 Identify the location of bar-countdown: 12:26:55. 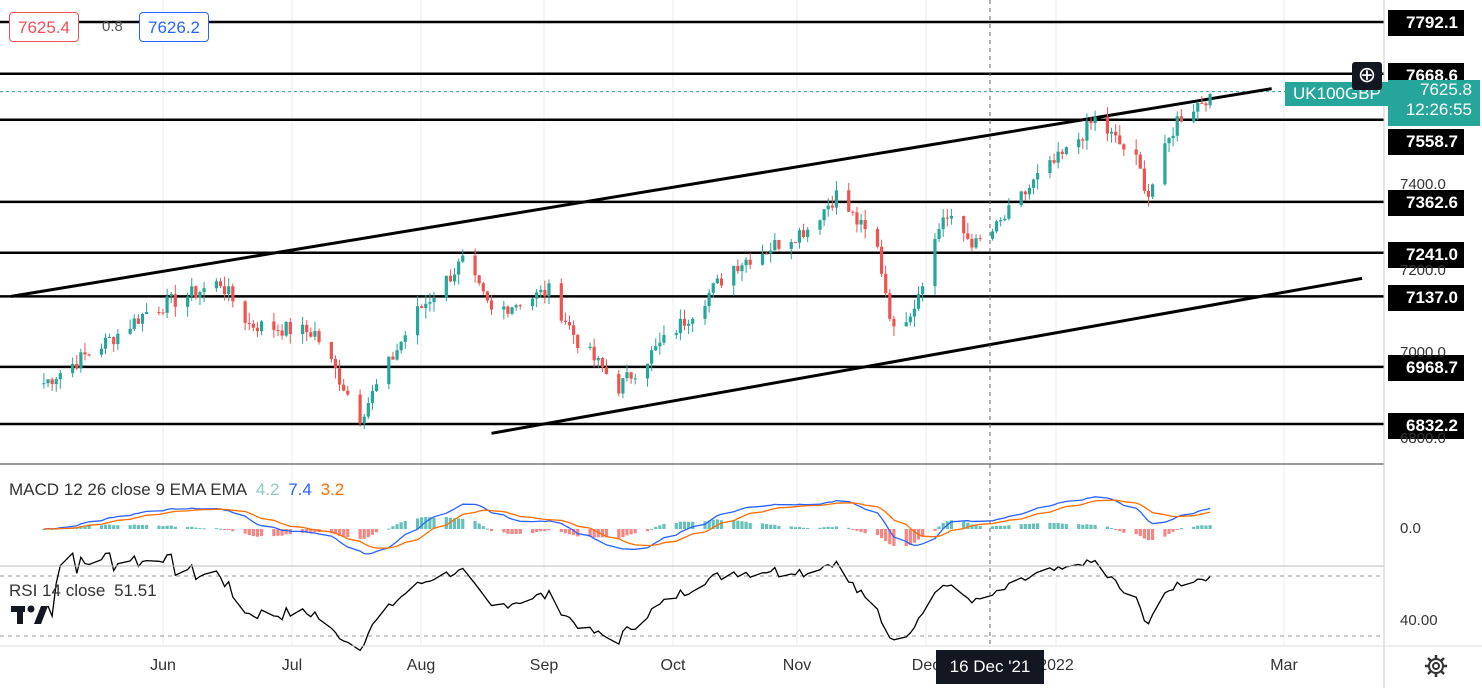
(1438, 109).